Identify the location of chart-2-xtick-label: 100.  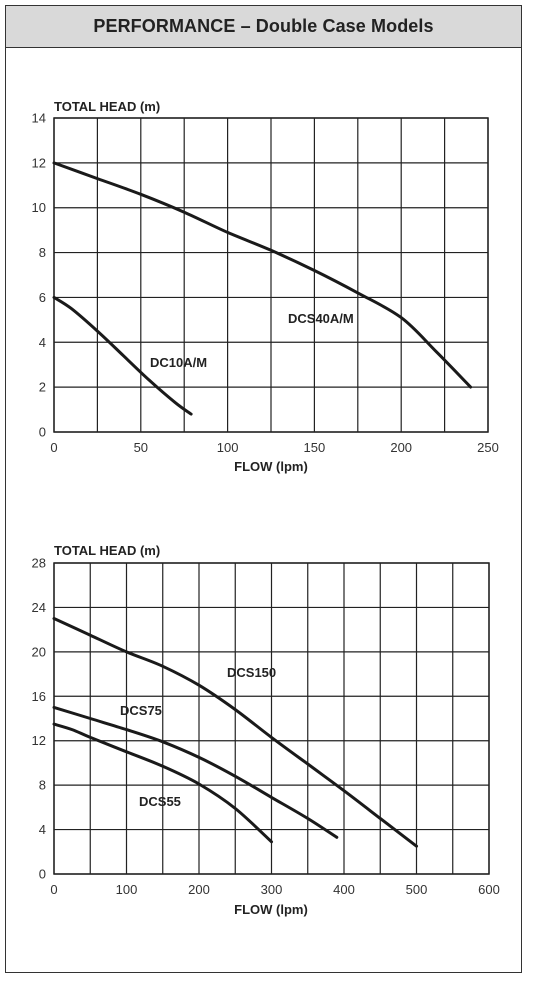
(127, 889).